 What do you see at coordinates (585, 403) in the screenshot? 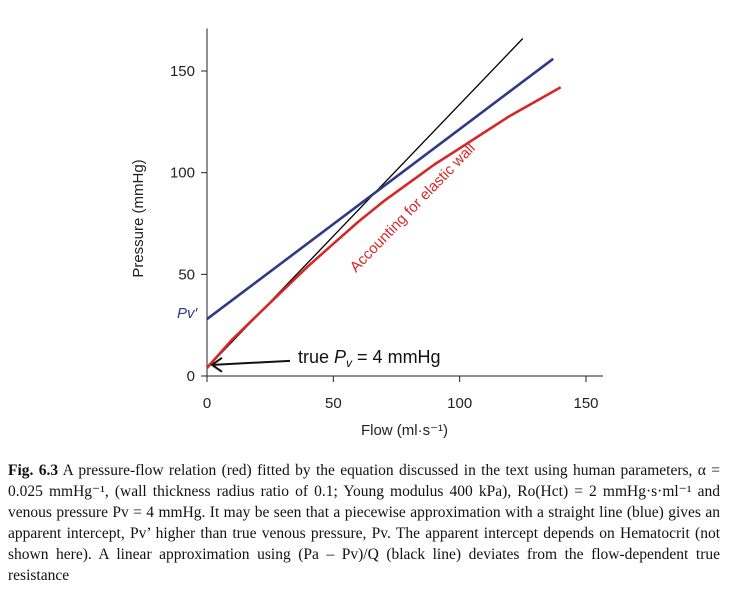
I see `x-tick-label: 150` at bounding box center [585, 403].